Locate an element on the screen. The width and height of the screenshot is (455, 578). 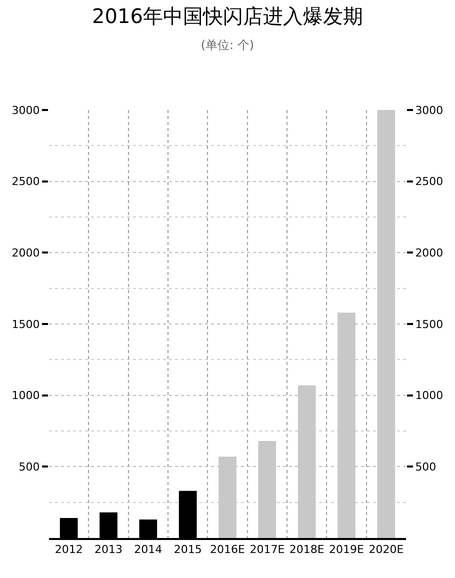
y-tick-label: 3000 is located at coordinates (26, 110).